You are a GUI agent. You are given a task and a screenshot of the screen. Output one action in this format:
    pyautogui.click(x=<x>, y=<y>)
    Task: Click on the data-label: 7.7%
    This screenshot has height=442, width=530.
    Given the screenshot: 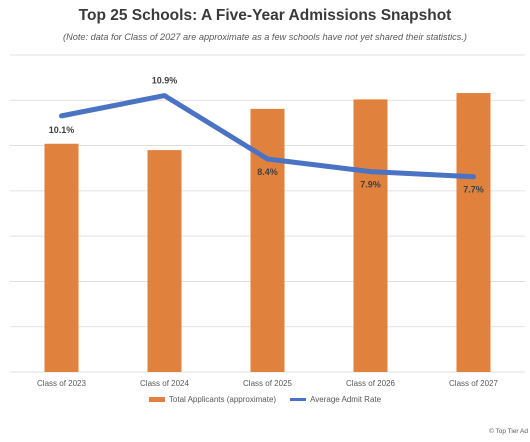 What is the action you would take?
    pyautogui.click(x=473, y=190)
    